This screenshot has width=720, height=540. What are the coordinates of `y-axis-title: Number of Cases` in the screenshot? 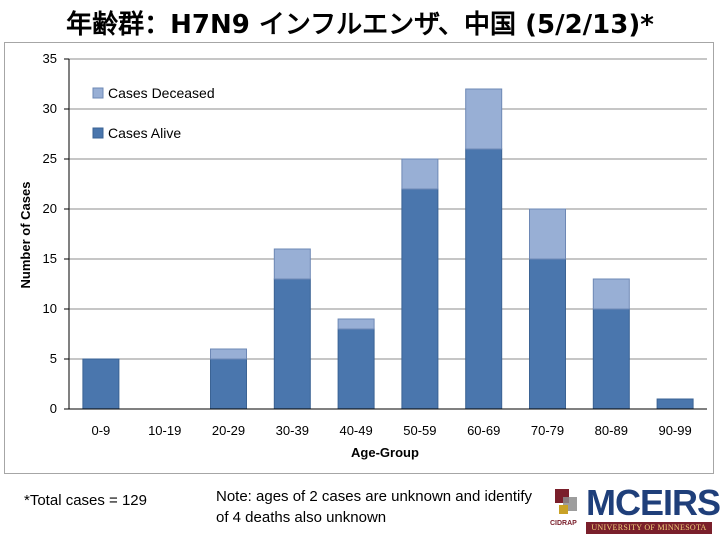 It's located at (25, 235).